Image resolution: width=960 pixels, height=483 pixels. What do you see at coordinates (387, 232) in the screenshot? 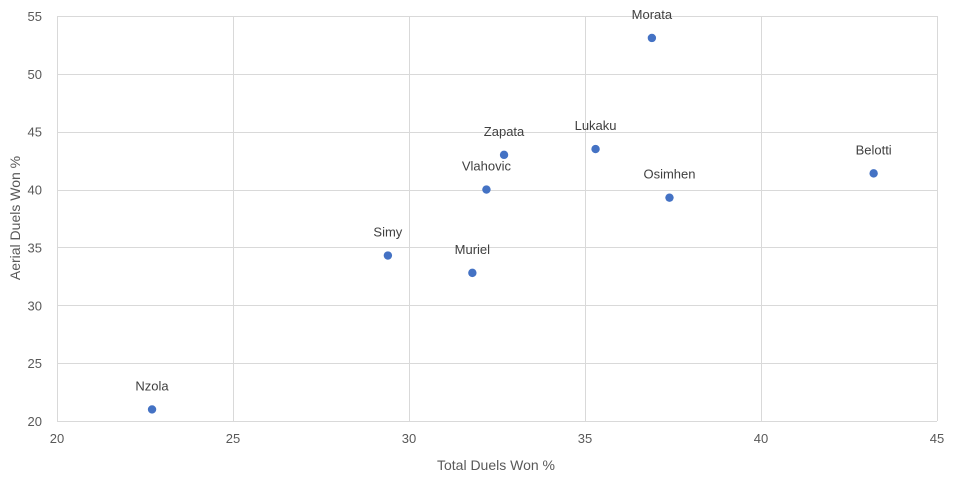
I see `data-label: Simy` at bounding box center [387, 232].